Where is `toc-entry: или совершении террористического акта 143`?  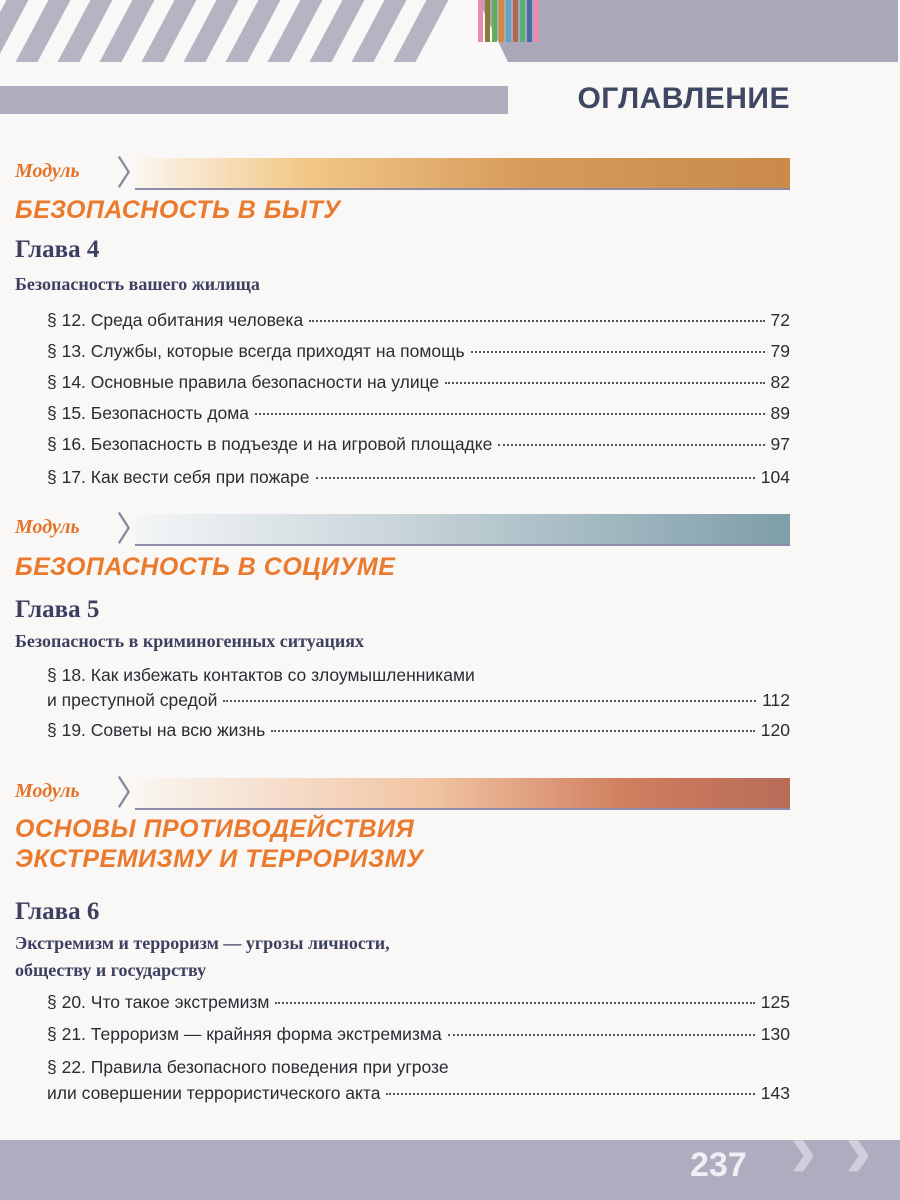 toc-entry: или совершении террористического акта 143 is located at coordinates (418, 1093).